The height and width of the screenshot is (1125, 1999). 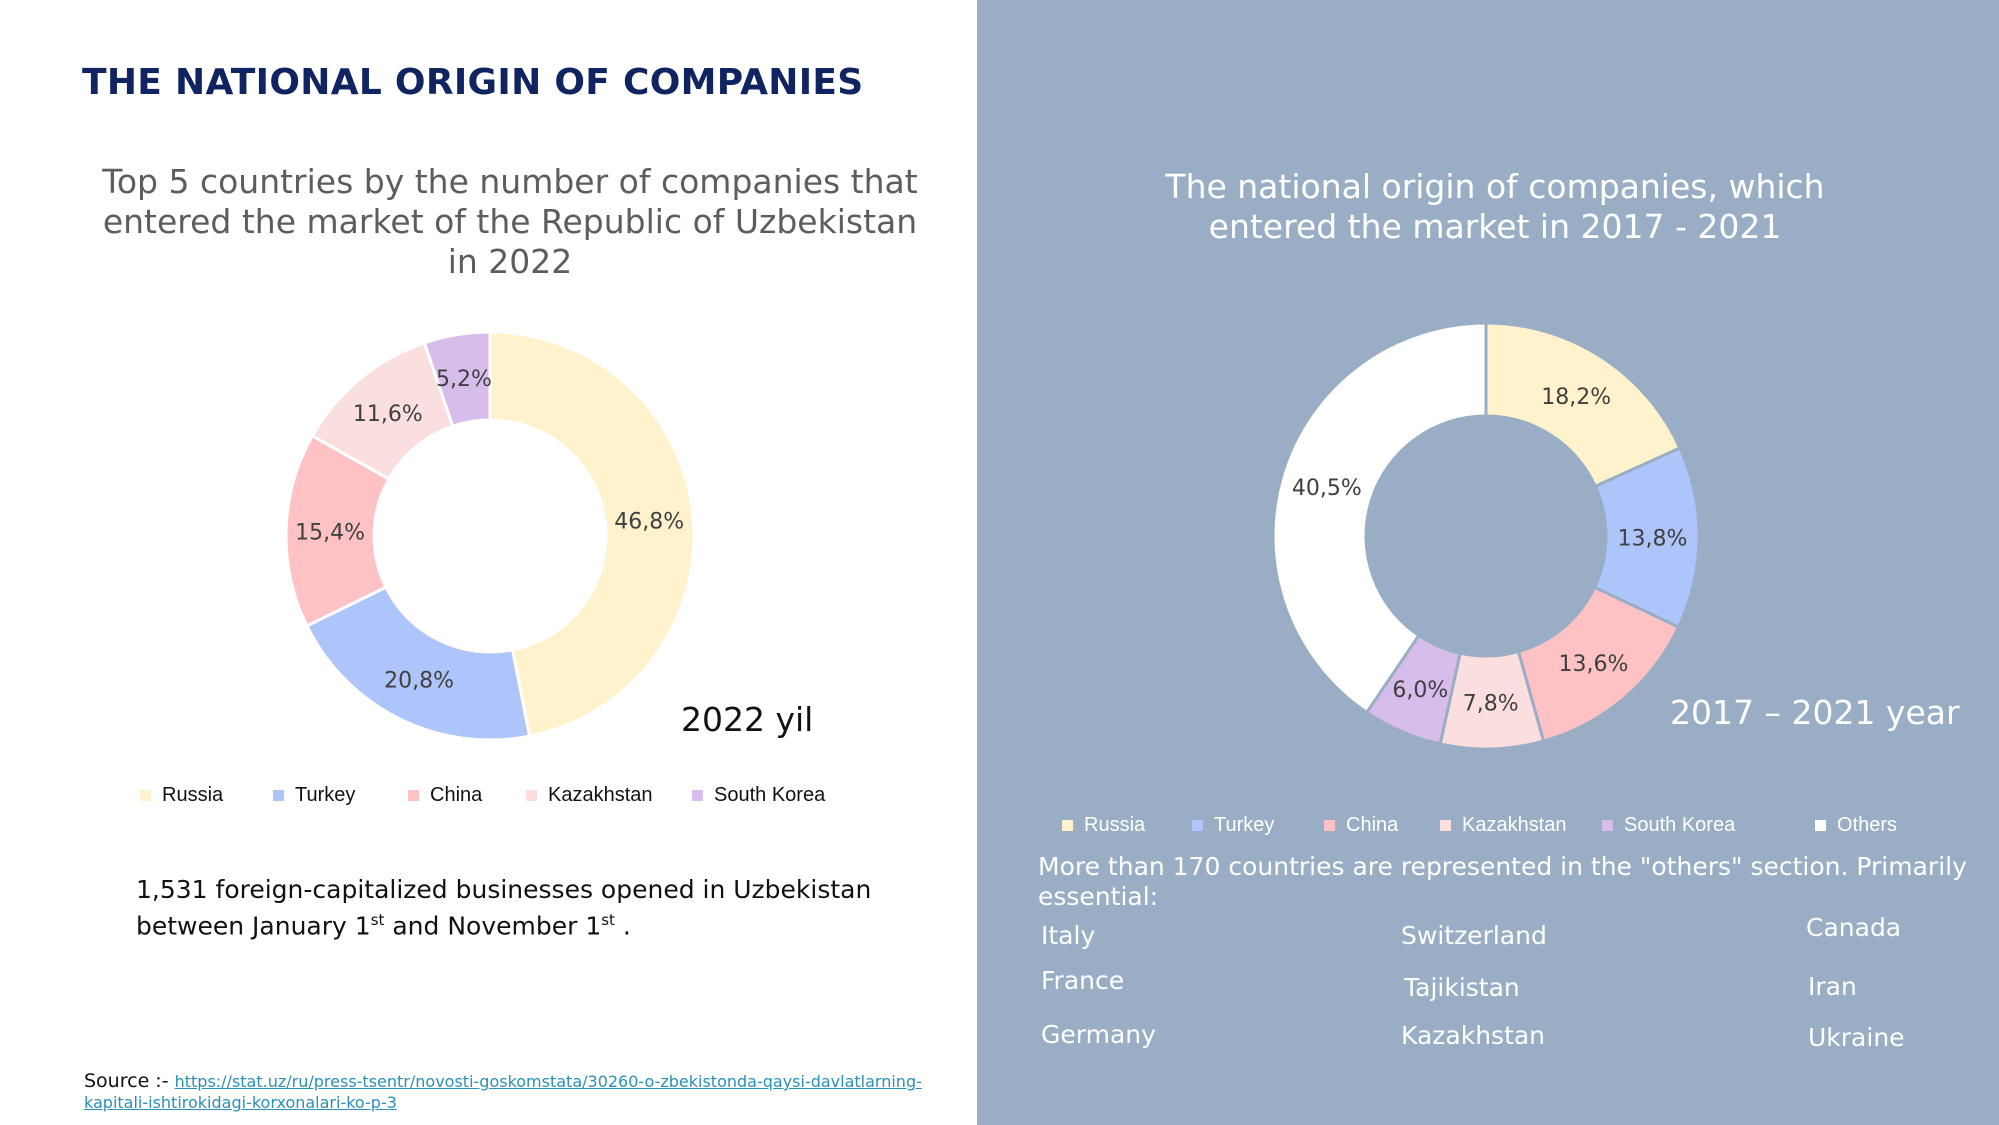 What do you see at coordinates (1474, 935) in the screenshot?
I see `country-item: Switzerland` at bounding box center [1474, 935].